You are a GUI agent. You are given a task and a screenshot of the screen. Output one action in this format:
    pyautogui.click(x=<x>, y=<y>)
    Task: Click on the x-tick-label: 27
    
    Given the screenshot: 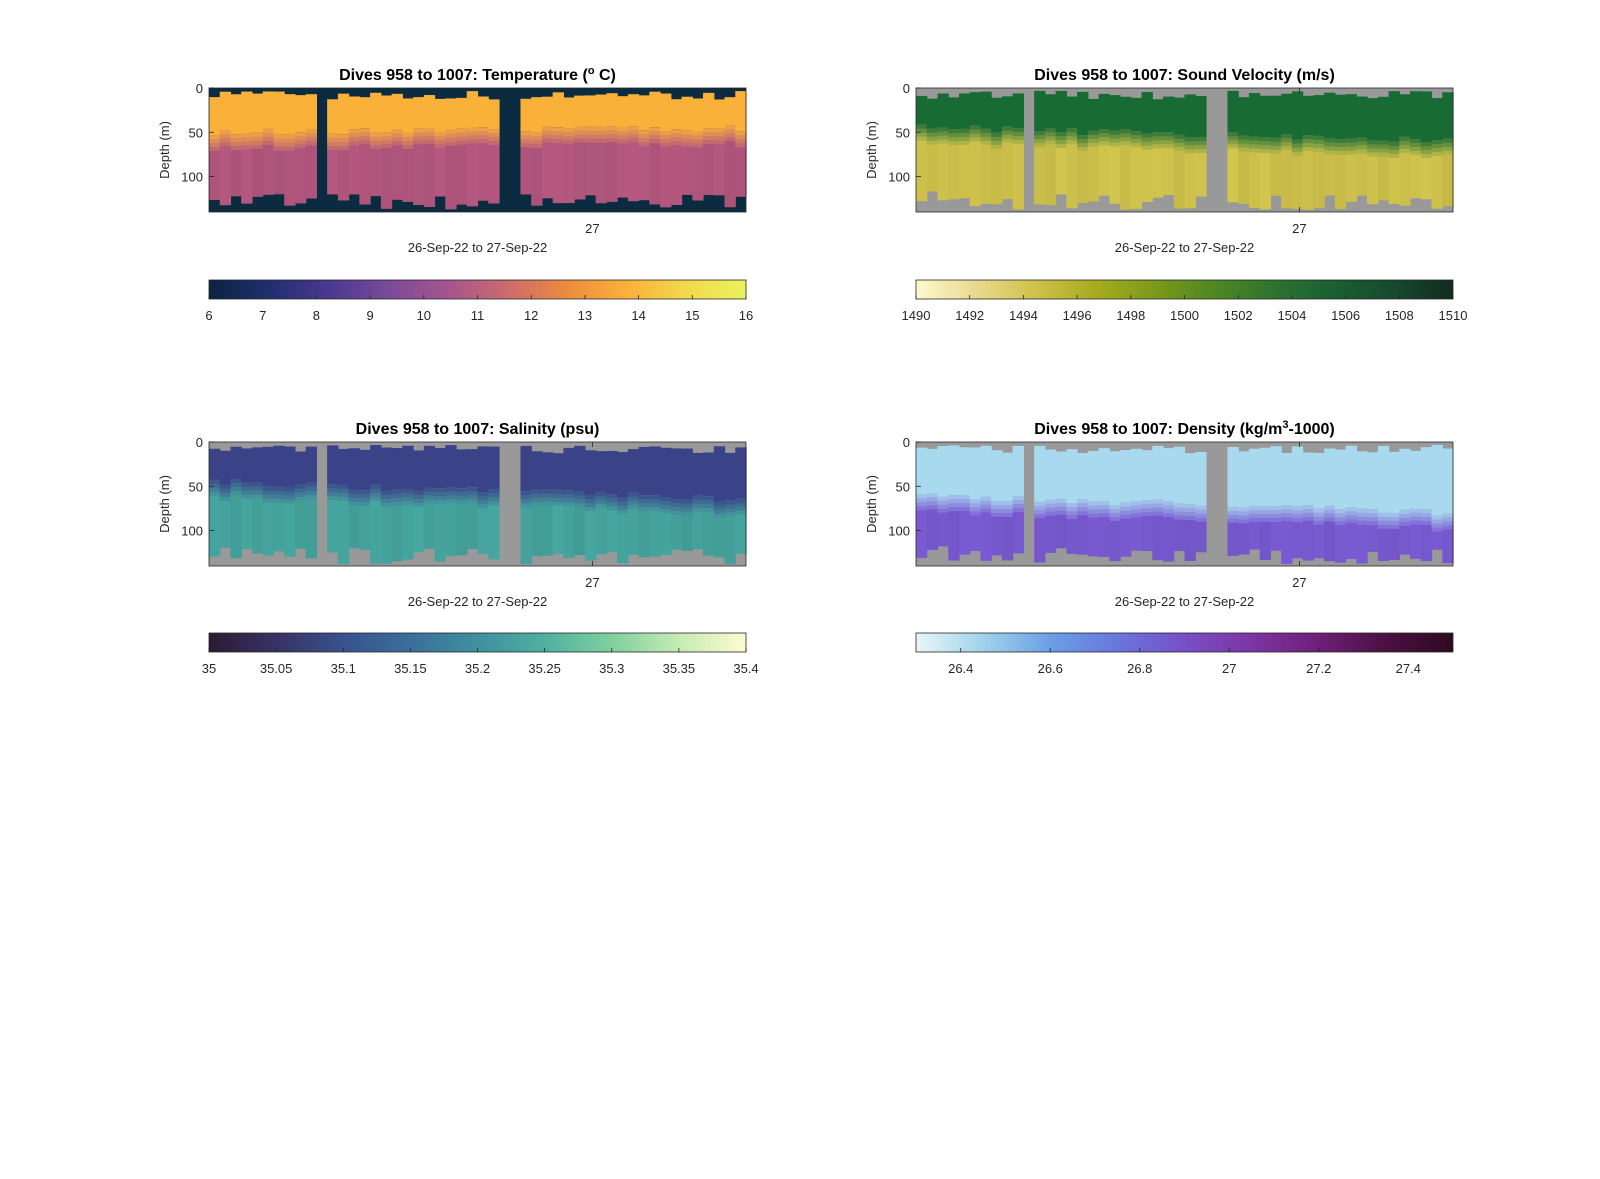 What is the action you would take?
    pyautogui.click(x=592, y=582)
    